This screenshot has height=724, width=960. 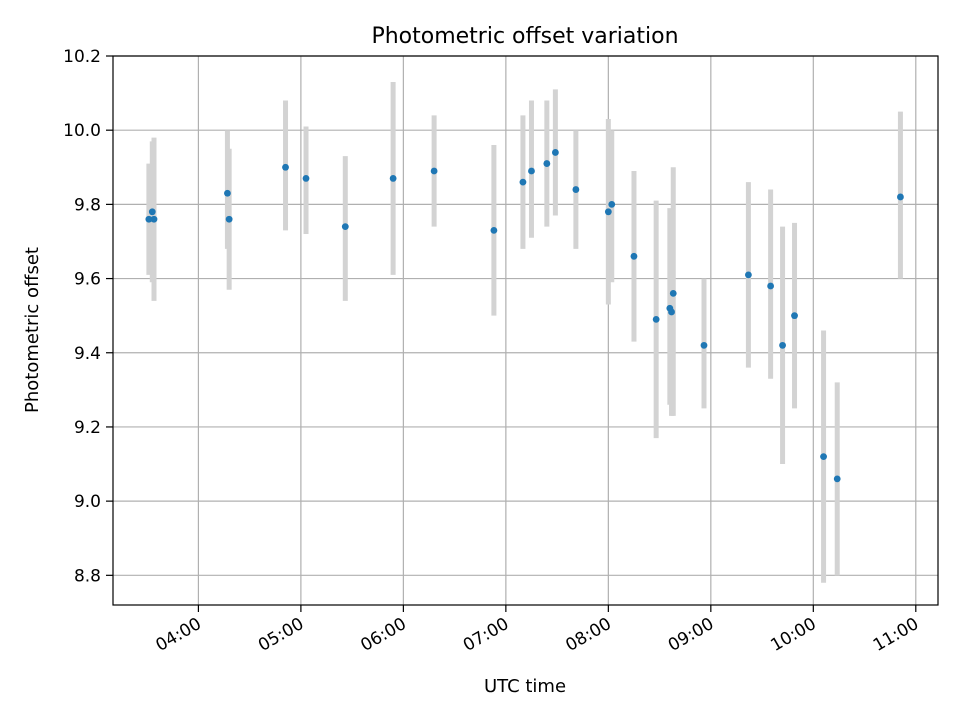 I want to click on y-tick-label: 9.2, so click(x=87, y=428).